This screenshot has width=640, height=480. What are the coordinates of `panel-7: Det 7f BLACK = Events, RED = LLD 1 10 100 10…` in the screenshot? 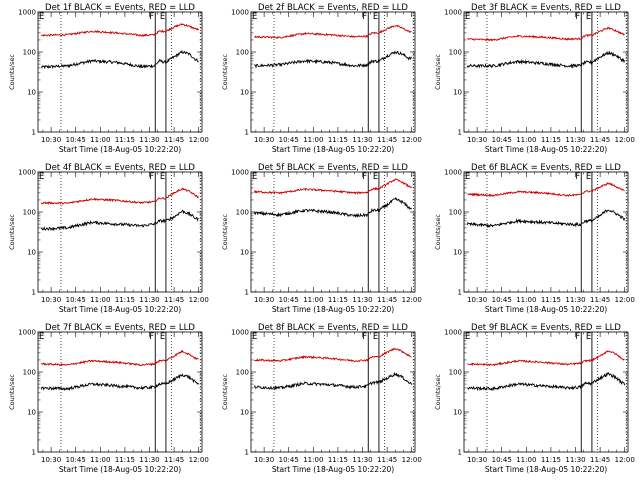 It's located at (108, 398).